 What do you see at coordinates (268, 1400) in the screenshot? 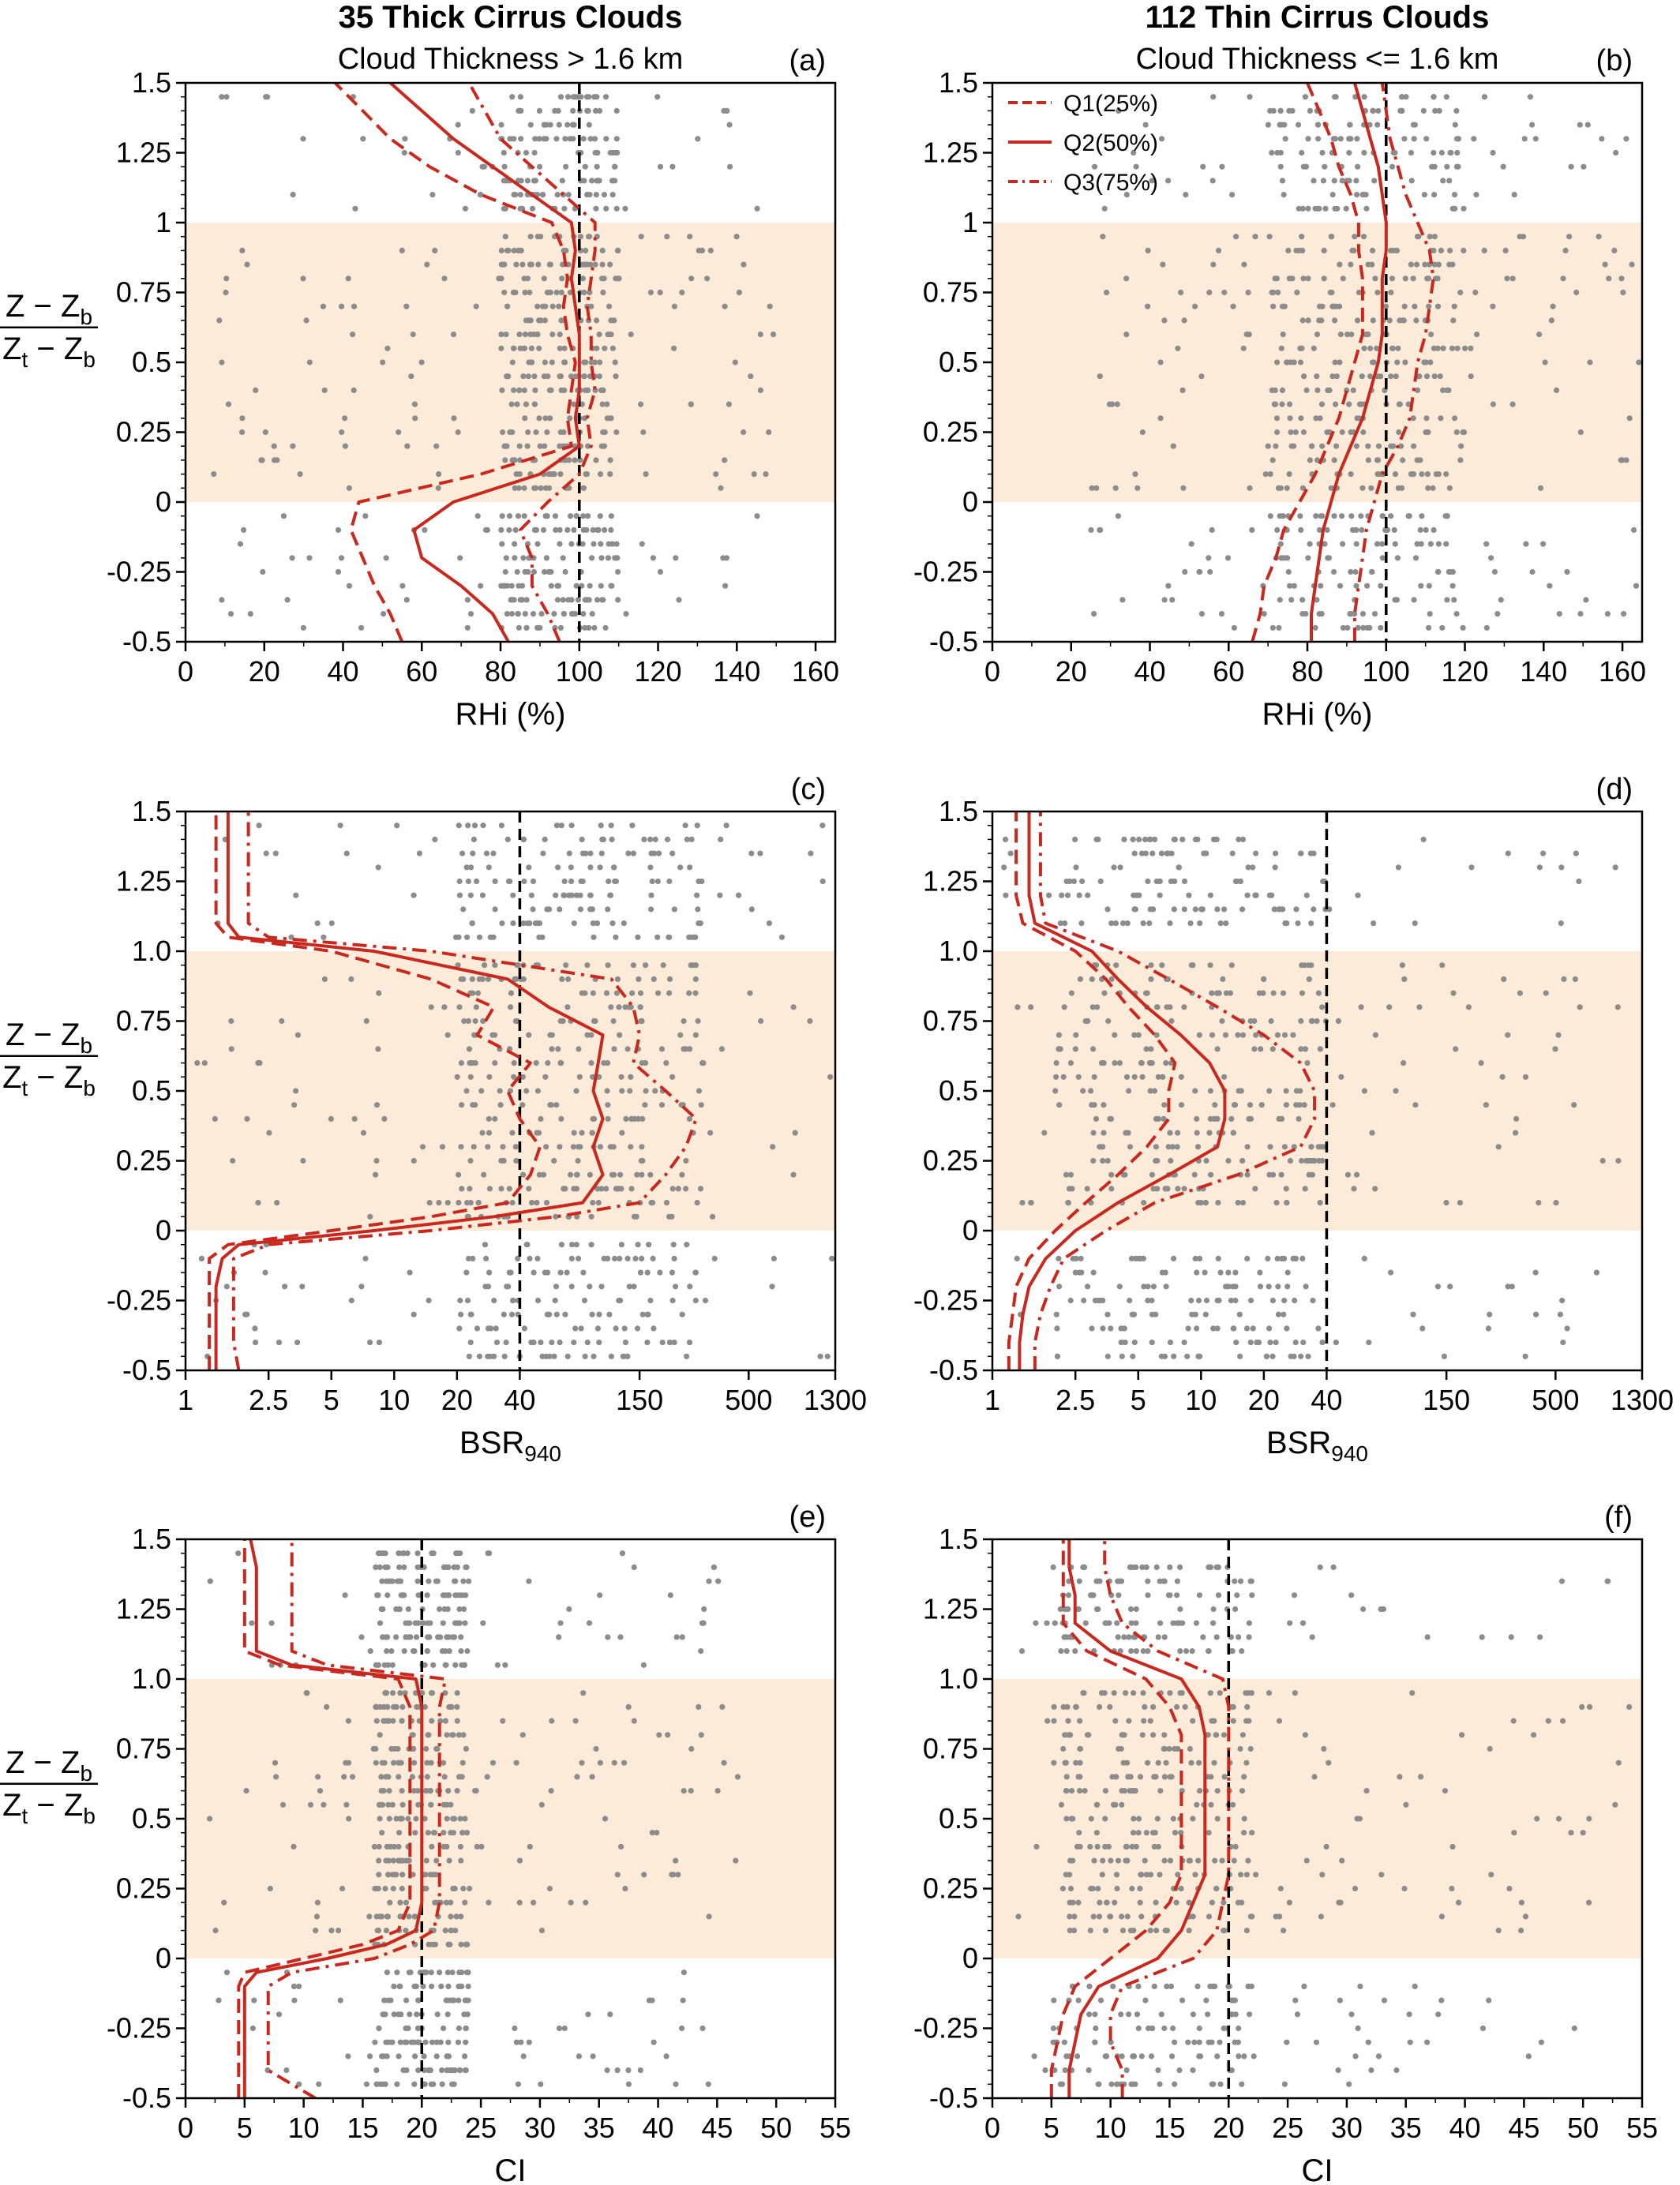
I see `x-tick-label: 2.5` at bounding box center [268, 1400].